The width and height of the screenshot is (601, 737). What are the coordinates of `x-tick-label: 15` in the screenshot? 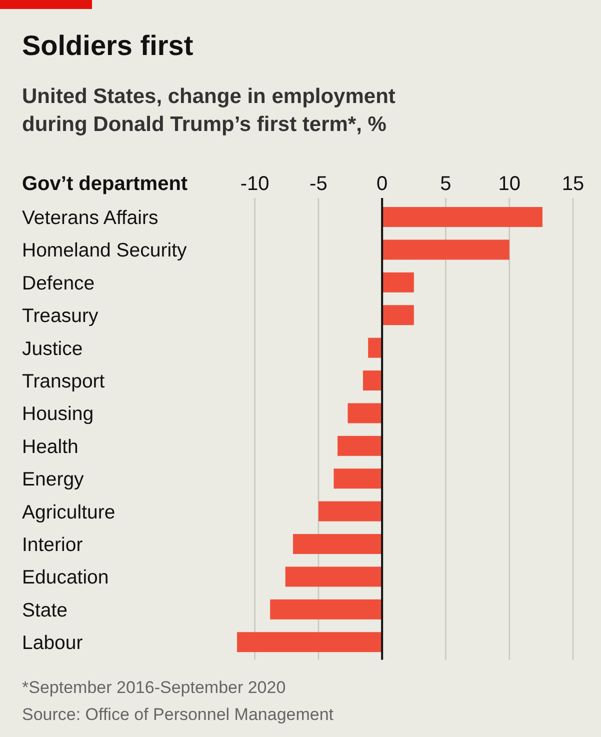 It's located at (573, 184).